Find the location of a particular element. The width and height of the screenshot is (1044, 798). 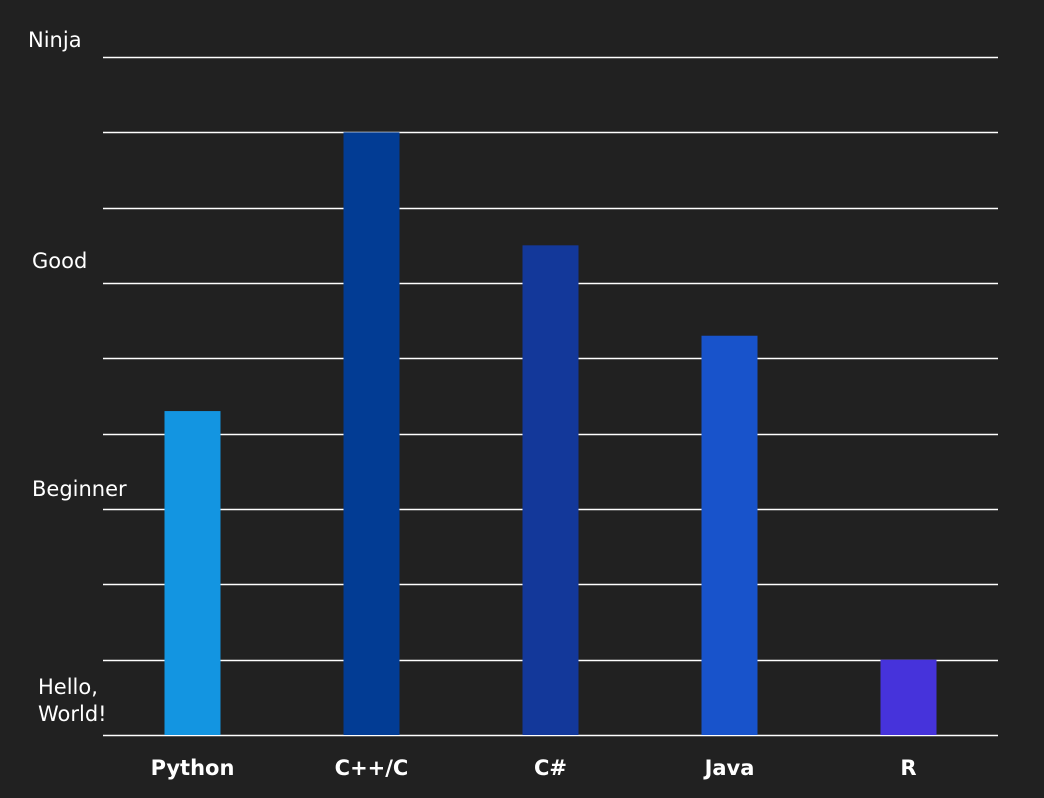

x-tick-label: C++/C is located at coordinates (371, 768).